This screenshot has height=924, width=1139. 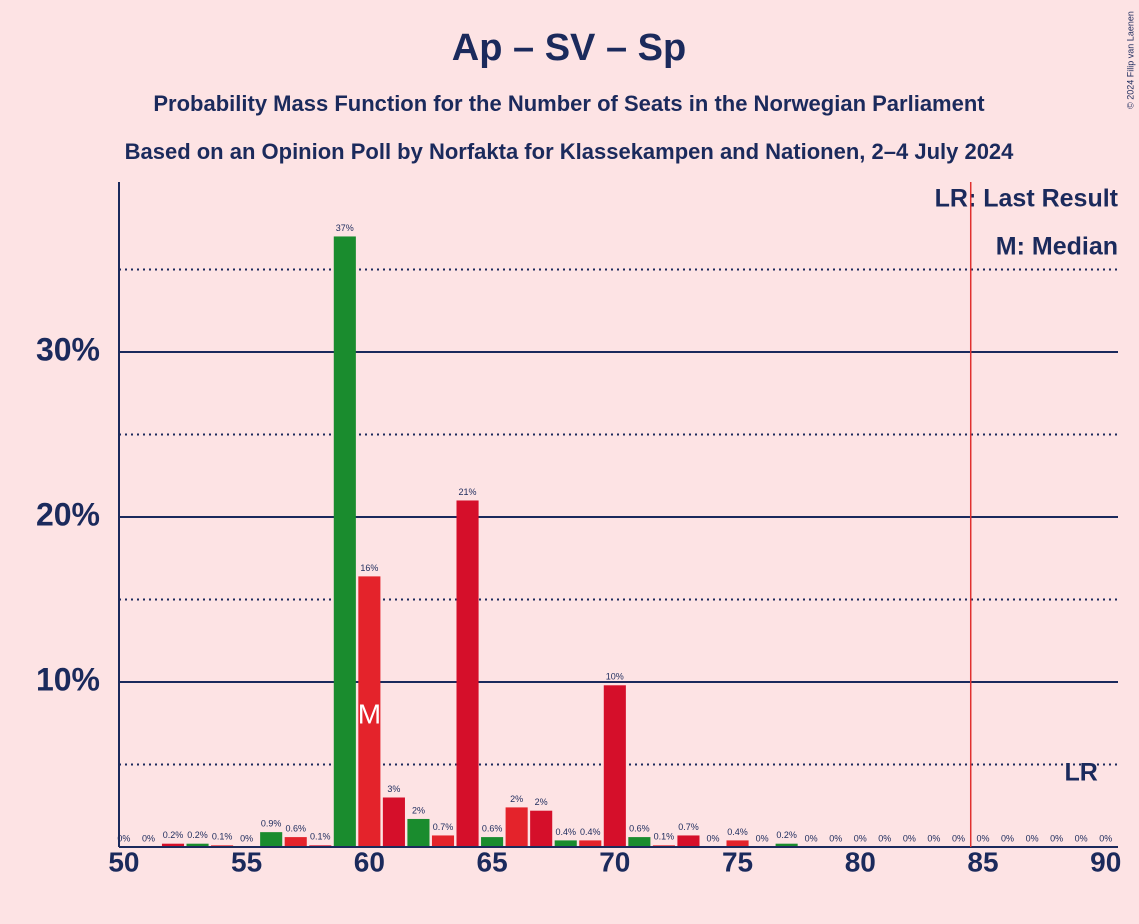 What do you see at coordinates (737, 861) in the screenshot?
I see `x-tick-label: 75` at bounding box center [737, 861].